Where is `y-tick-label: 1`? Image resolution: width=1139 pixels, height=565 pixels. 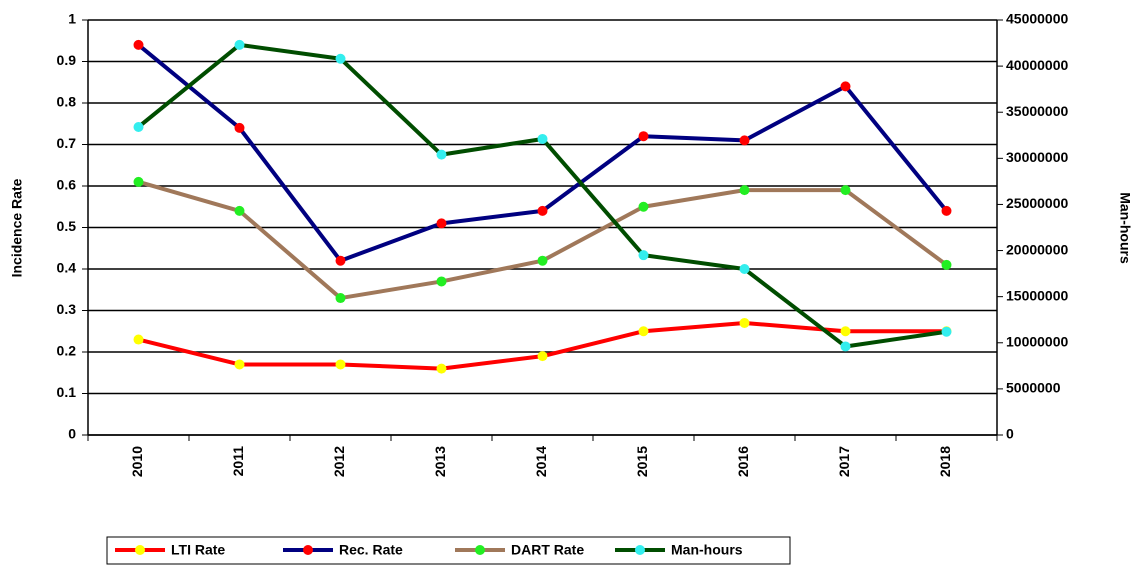
y-tick-label: 1 is located at coordinates (72, 19).